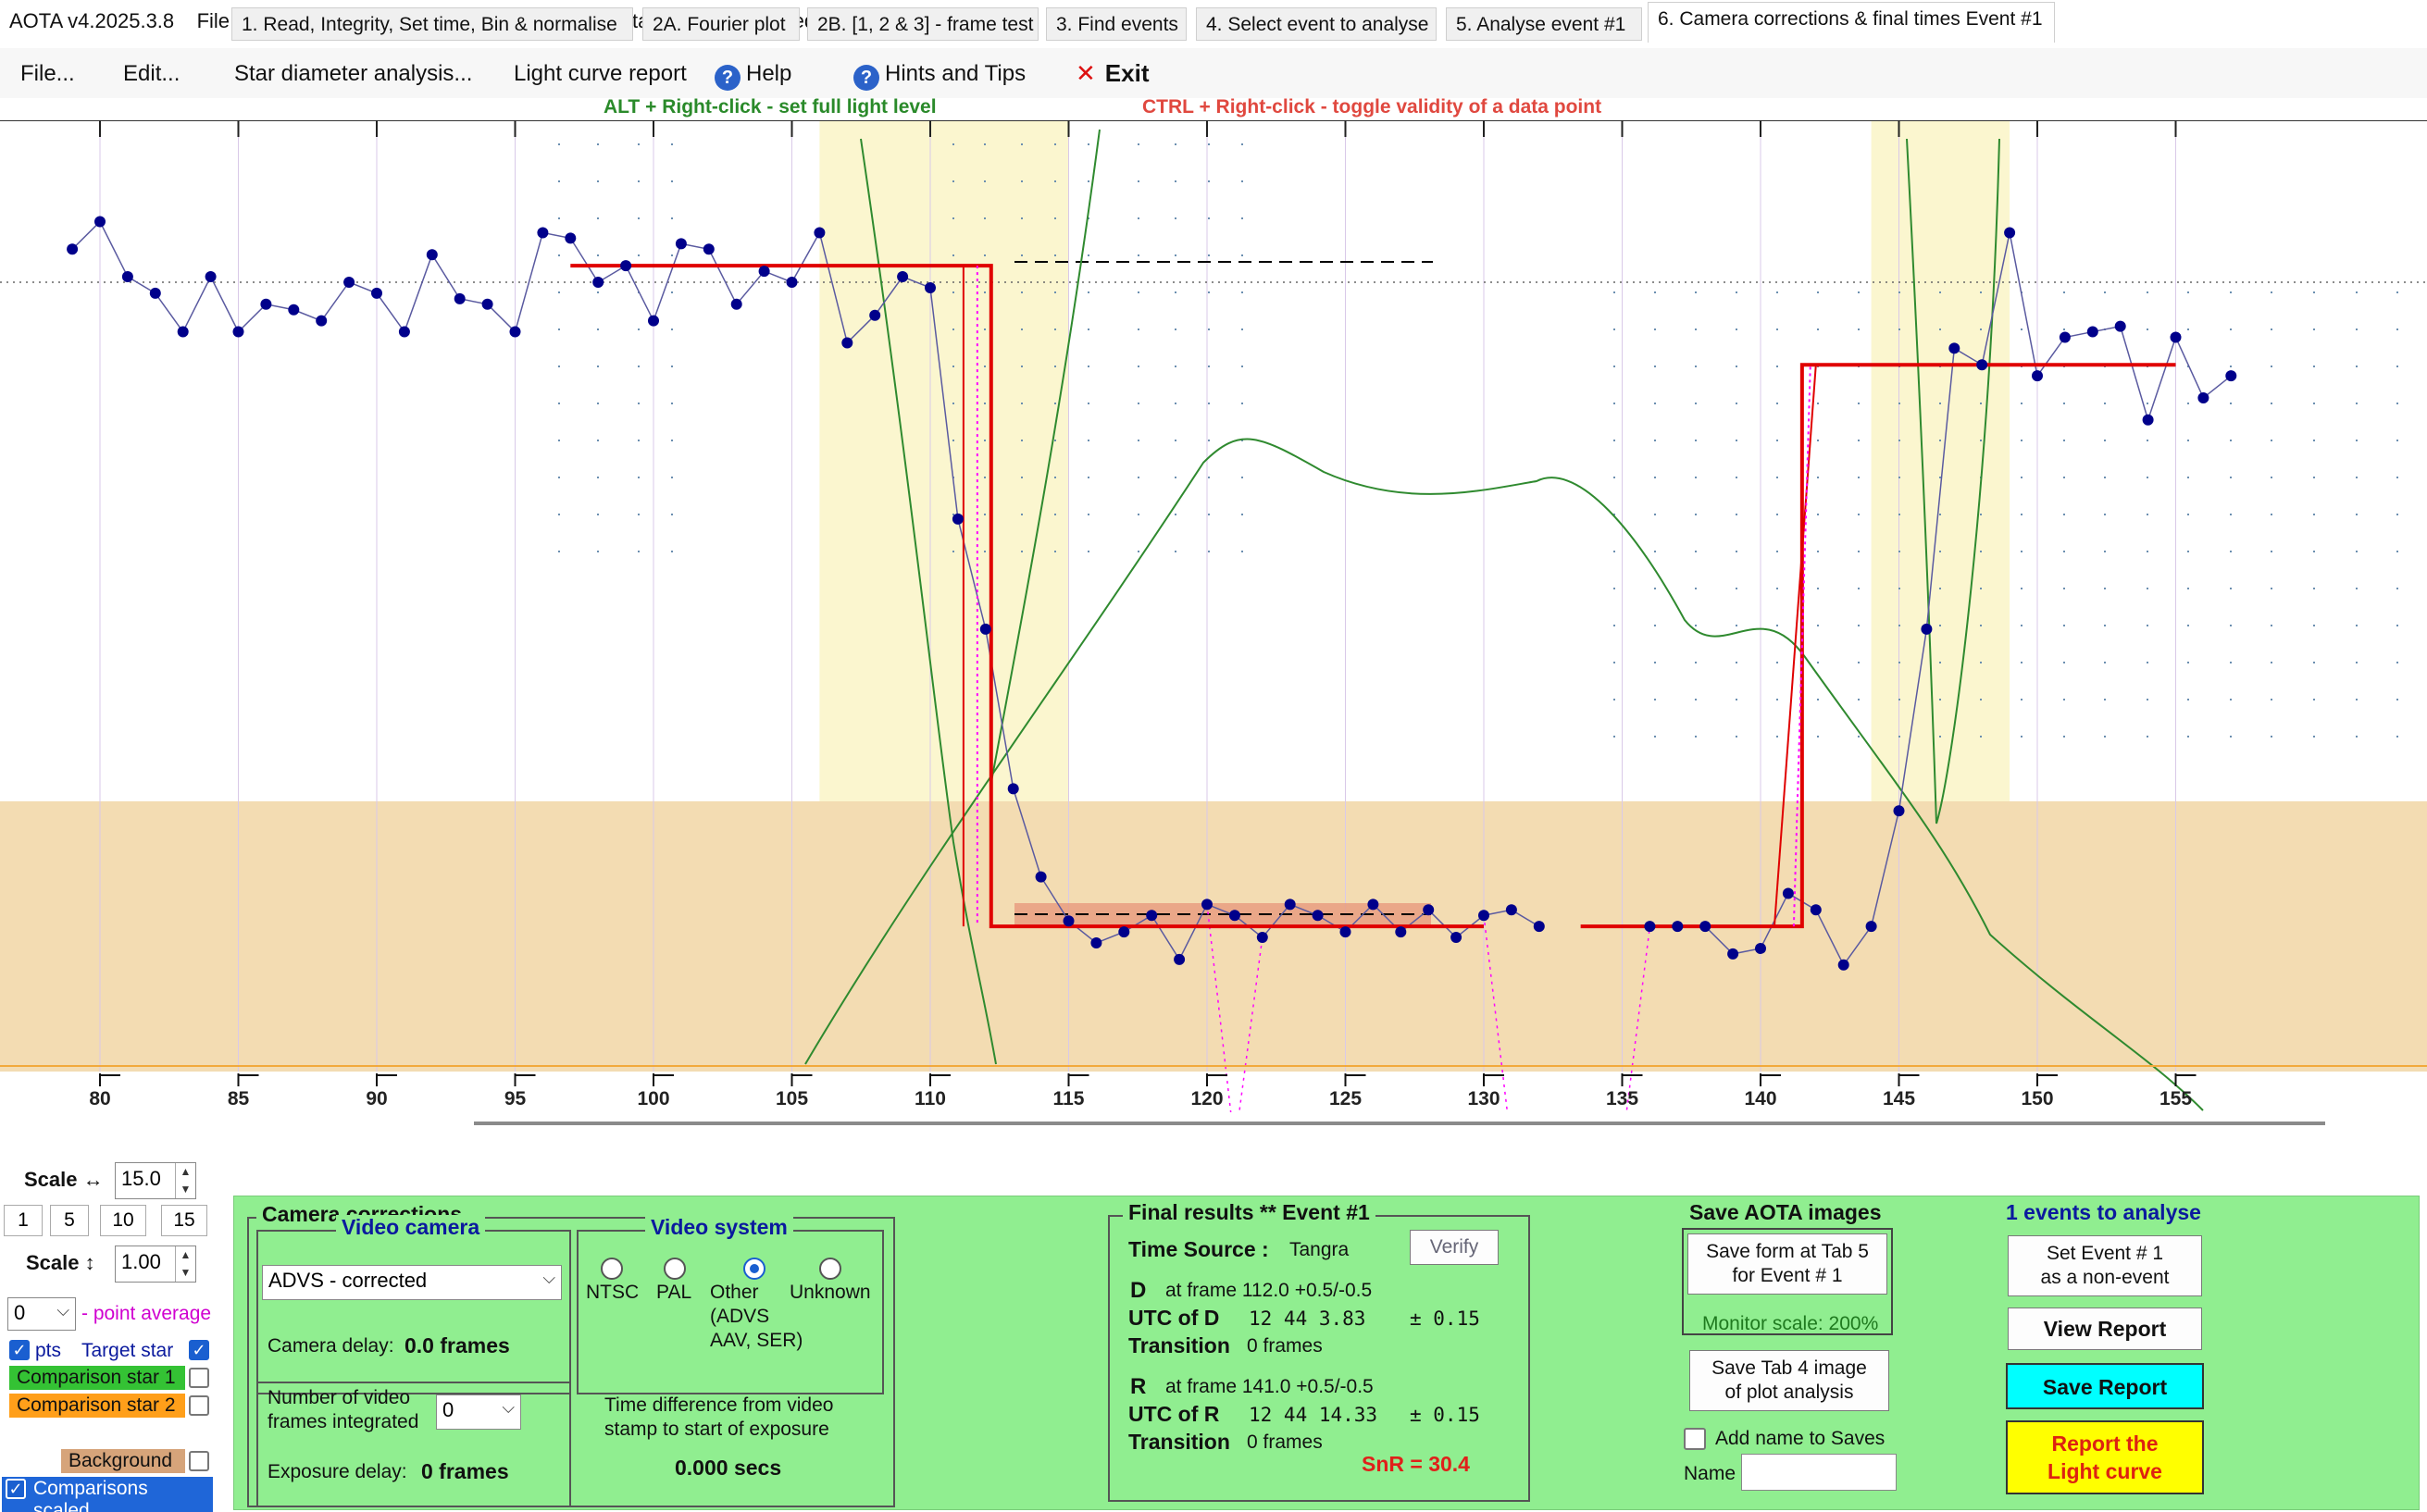  What do you see at coordinates (184, 1220) in the screenshot?
I see `scale-button-15: 15` at bounding box center [184, 1220].